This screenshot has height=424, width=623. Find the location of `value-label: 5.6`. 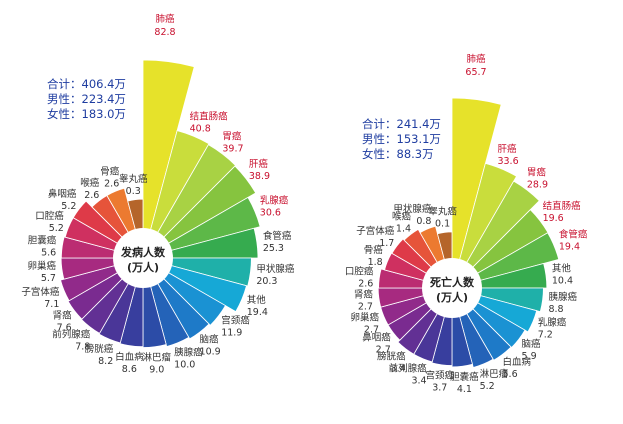

value-label: 5.6 is located at coordinates (48, 252).